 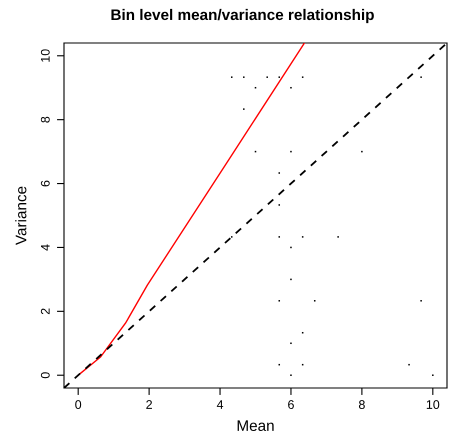 What do you see at coordinates (433, 404) in the screenshot?
I see `x-tick-label: 10` at bounding box center [433, 404].